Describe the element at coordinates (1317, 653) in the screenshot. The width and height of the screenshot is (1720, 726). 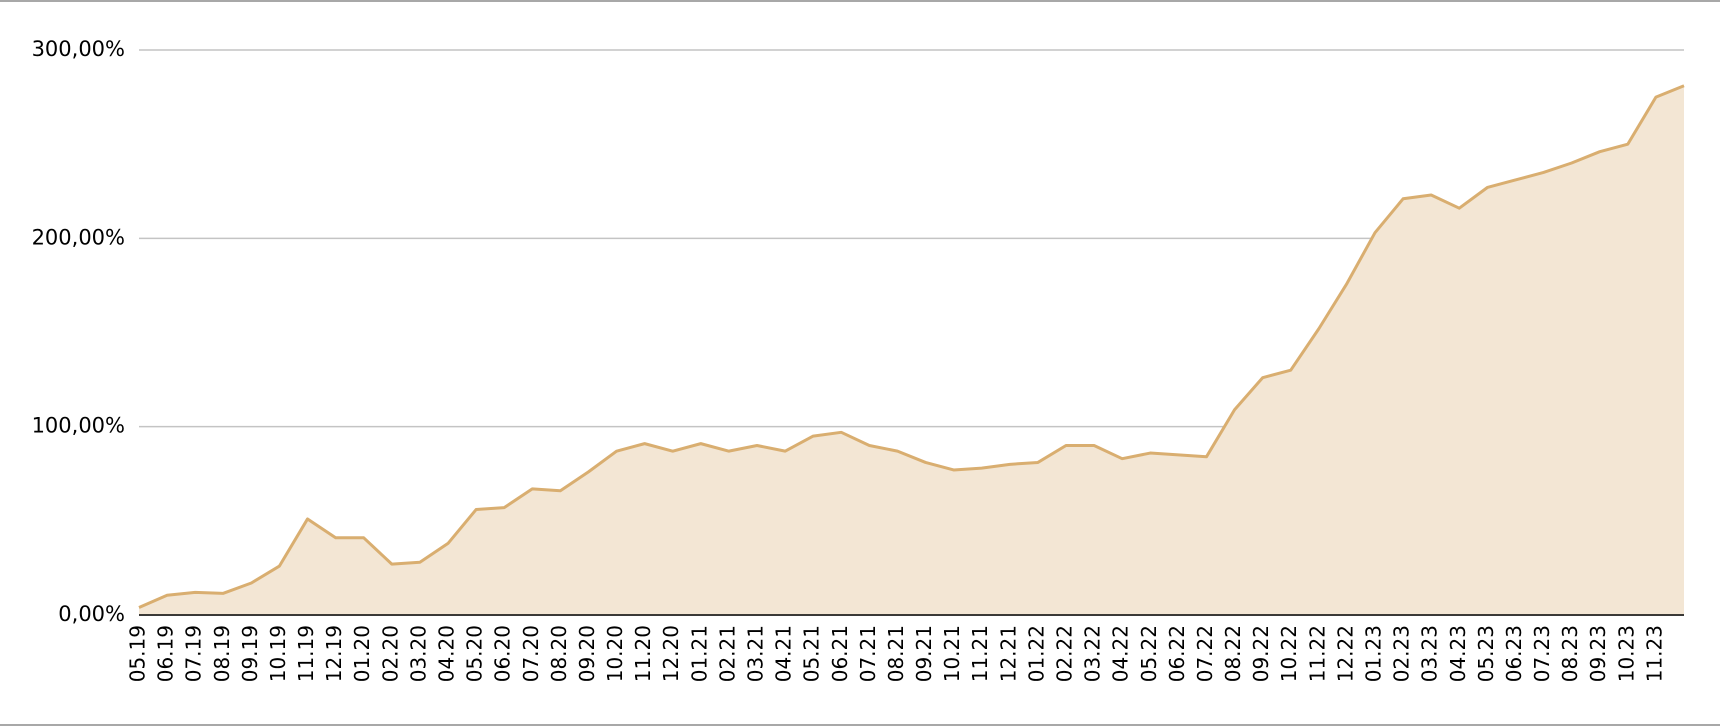
I see `x-tick-label: 11.22` at that location.